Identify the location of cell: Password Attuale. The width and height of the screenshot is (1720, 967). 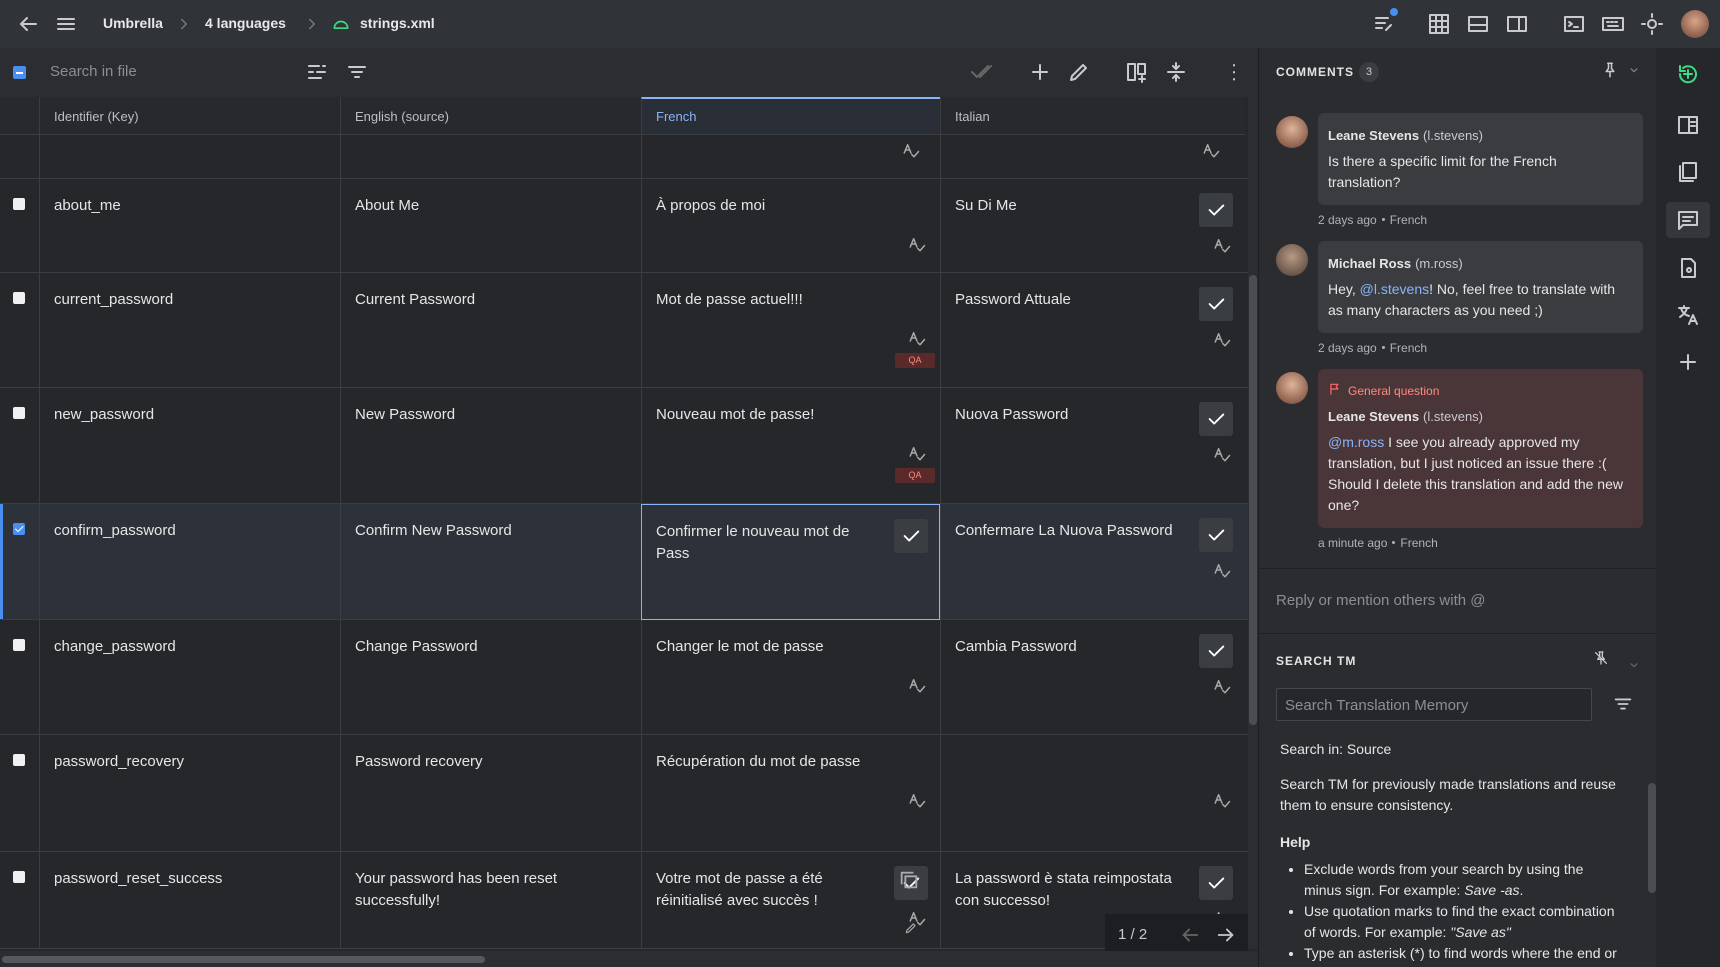
(1092, 330).